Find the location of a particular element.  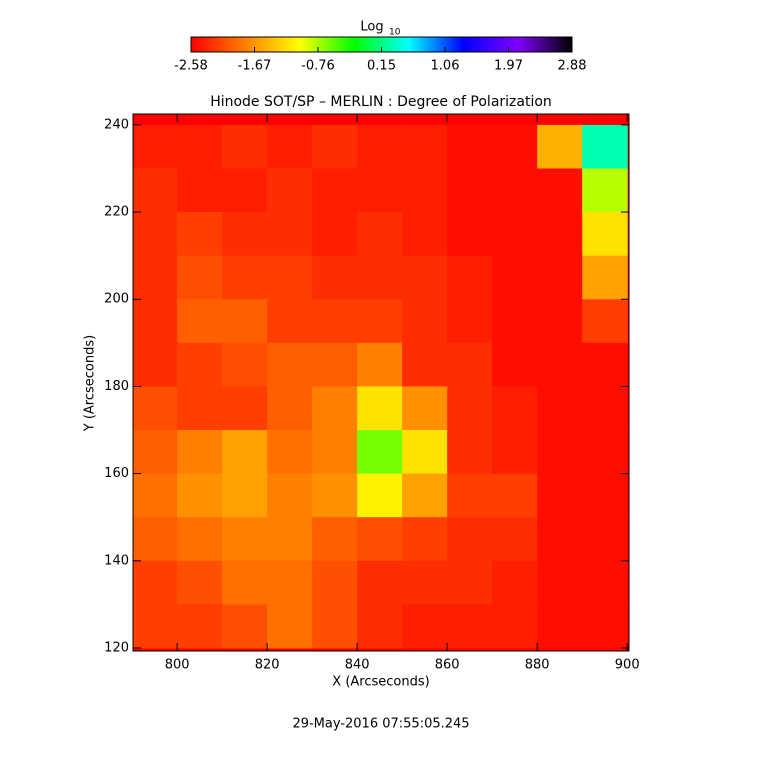

footer-date: 29-May-2016 07:55:05.245 is located at coordinates (380, 724).